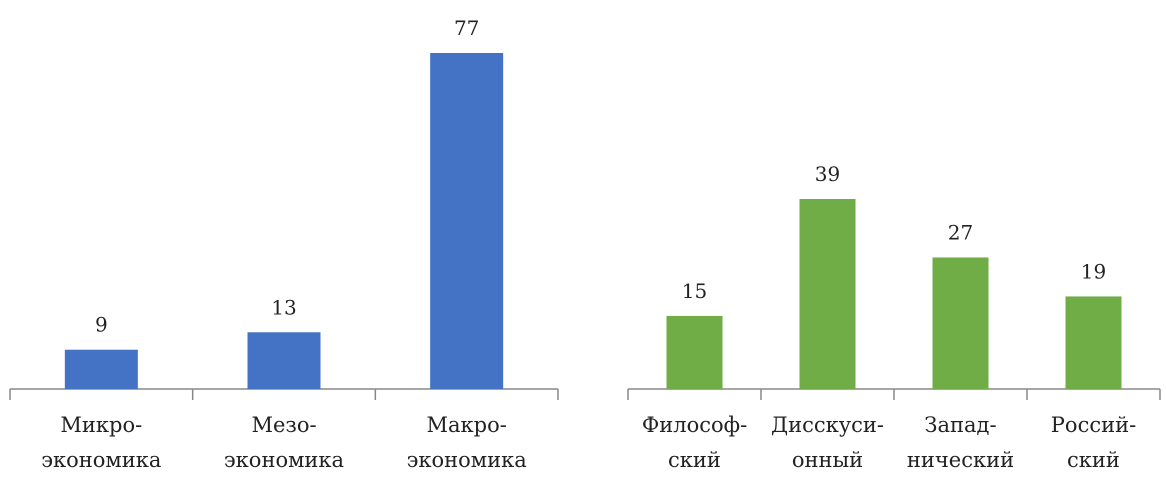  Describe the element at coordinates (1093, 425) in the screenshot. I see `category-label: Россий-` at that location.